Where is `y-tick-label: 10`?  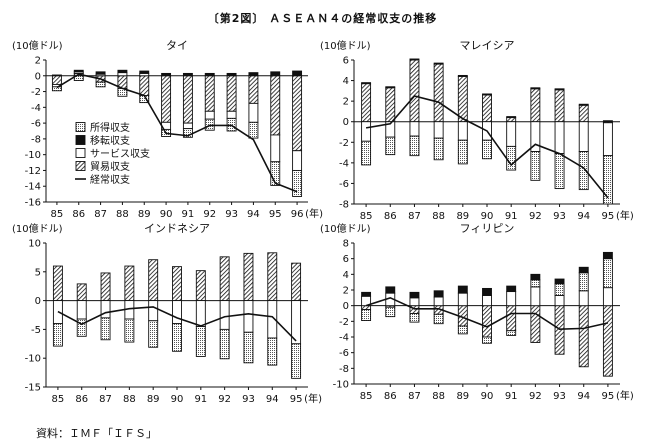 y-tick-label: 10 is located at coordinates (34, 244).